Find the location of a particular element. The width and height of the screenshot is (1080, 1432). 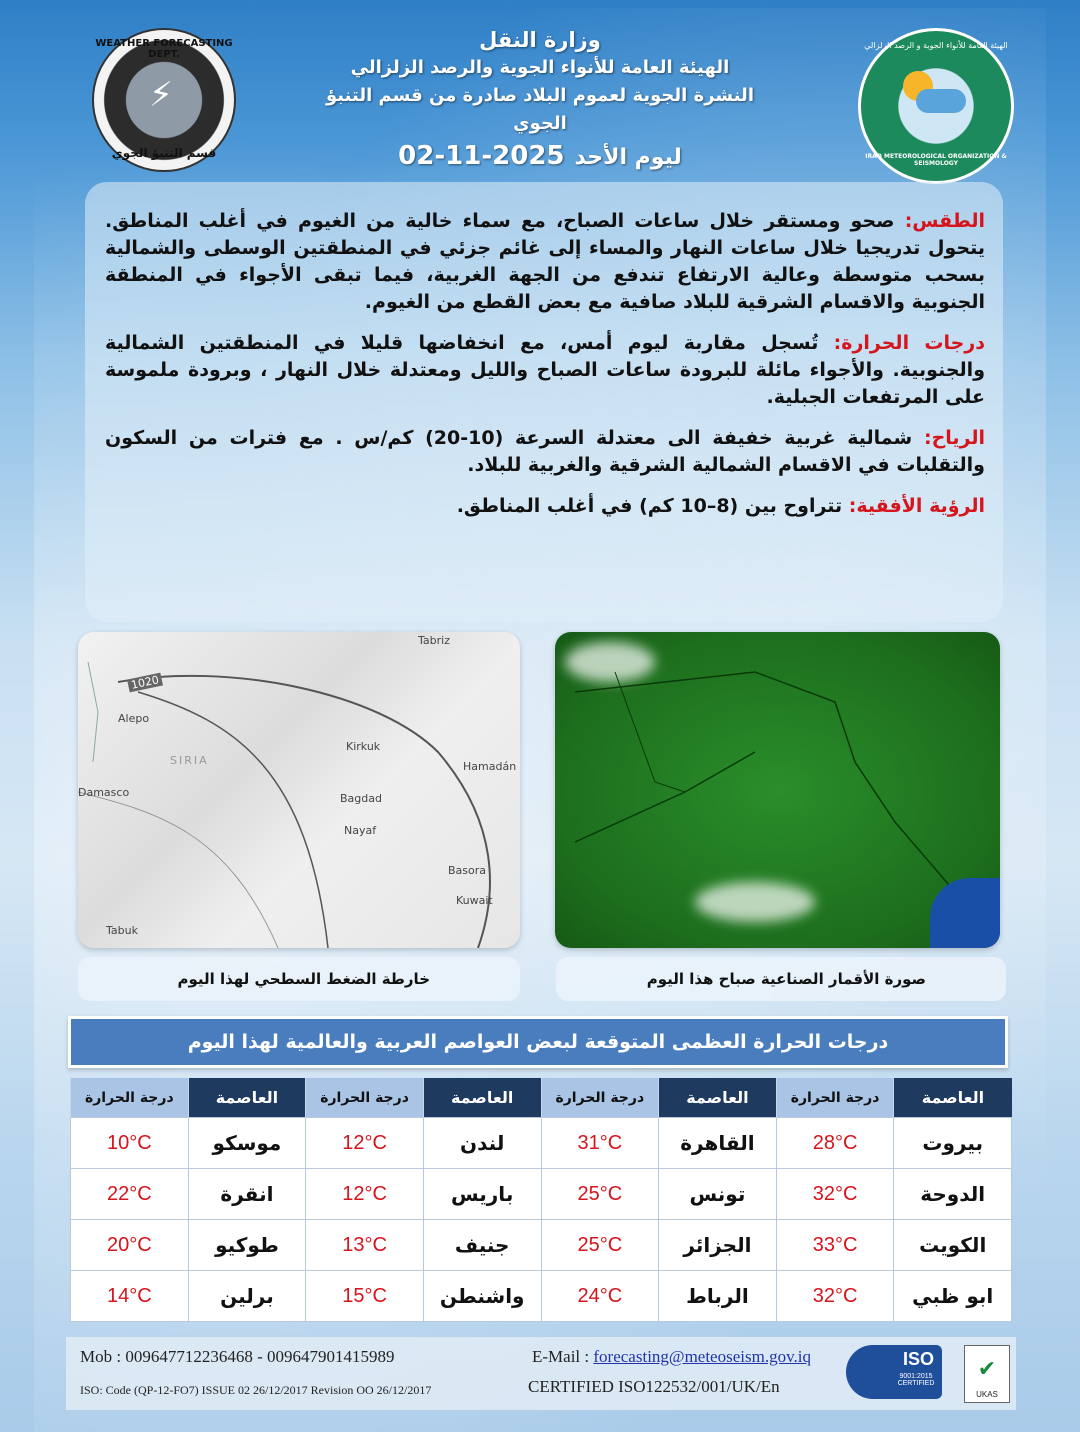

map-label: Basora is located at coordinates (467, 870).